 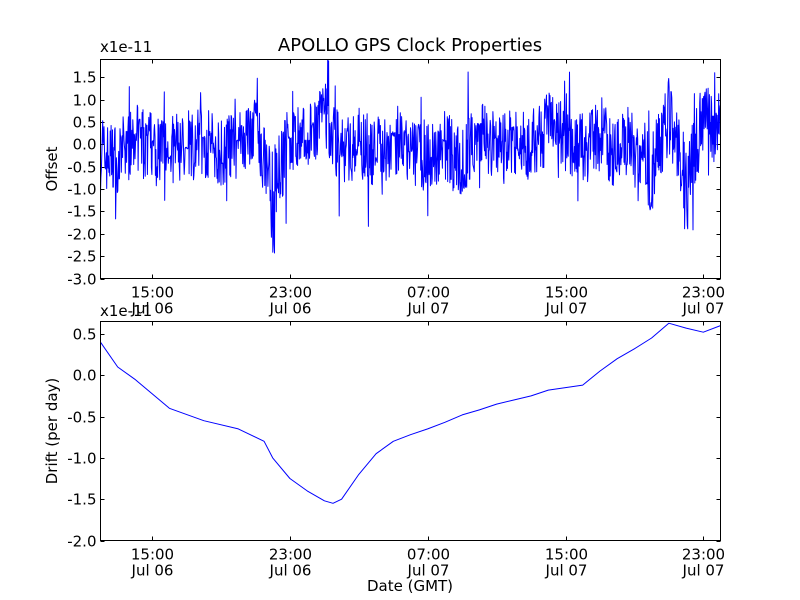 What do you see at coordinates (81, 418) in the screenshot?
I see `drift-y-tick-label: -0.5` at bounding box center [81, 418].